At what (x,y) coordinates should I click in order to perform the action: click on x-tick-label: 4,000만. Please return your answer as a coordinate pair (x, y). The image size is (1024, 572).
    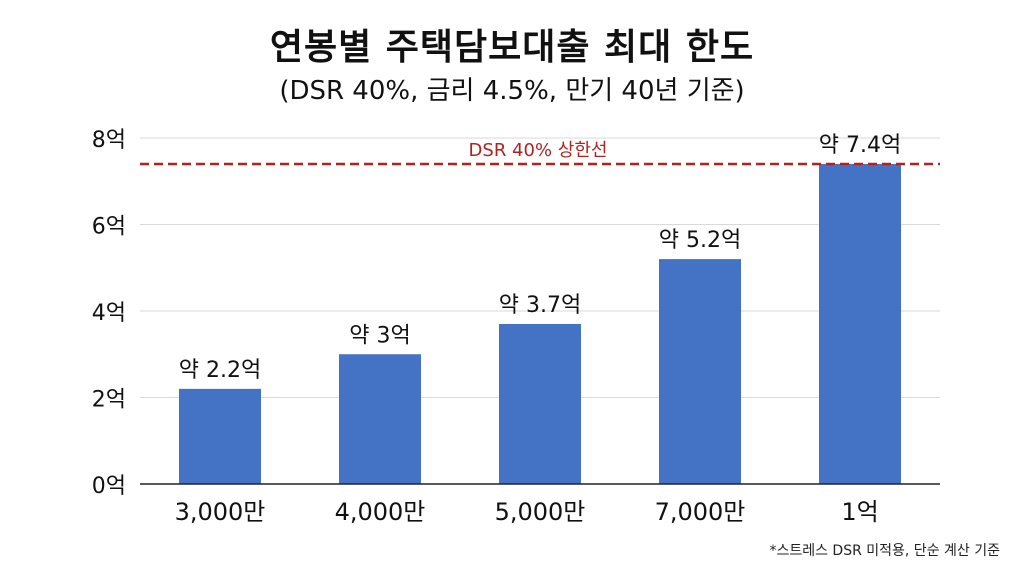
    Looking at the image, I should click on (380, 512).